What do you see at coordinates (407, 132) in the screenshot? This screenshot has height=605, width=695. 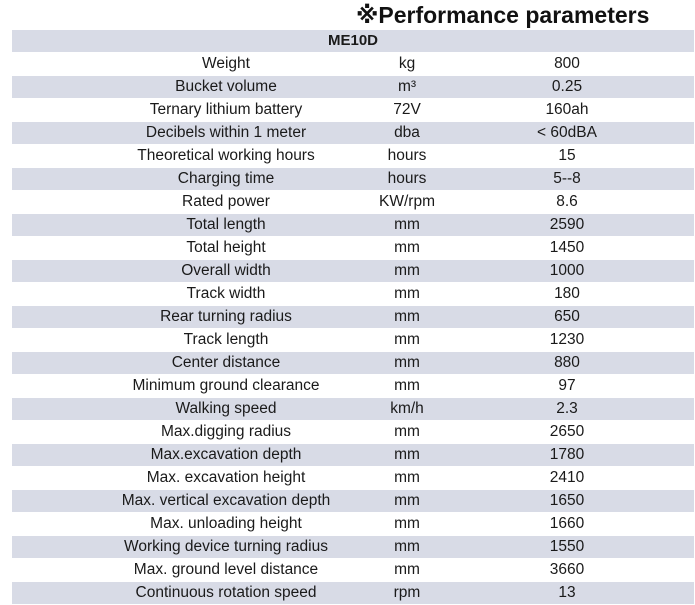 I see `parameter-unit: dba` at bounding box center [407, 132].